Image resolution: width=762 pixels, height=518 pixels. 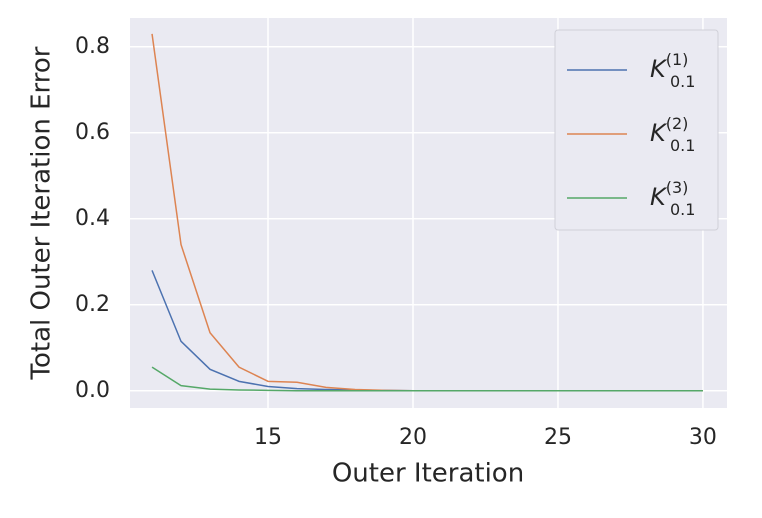 I want to click on x-tick-label: 30, so click(x=703, y=437).